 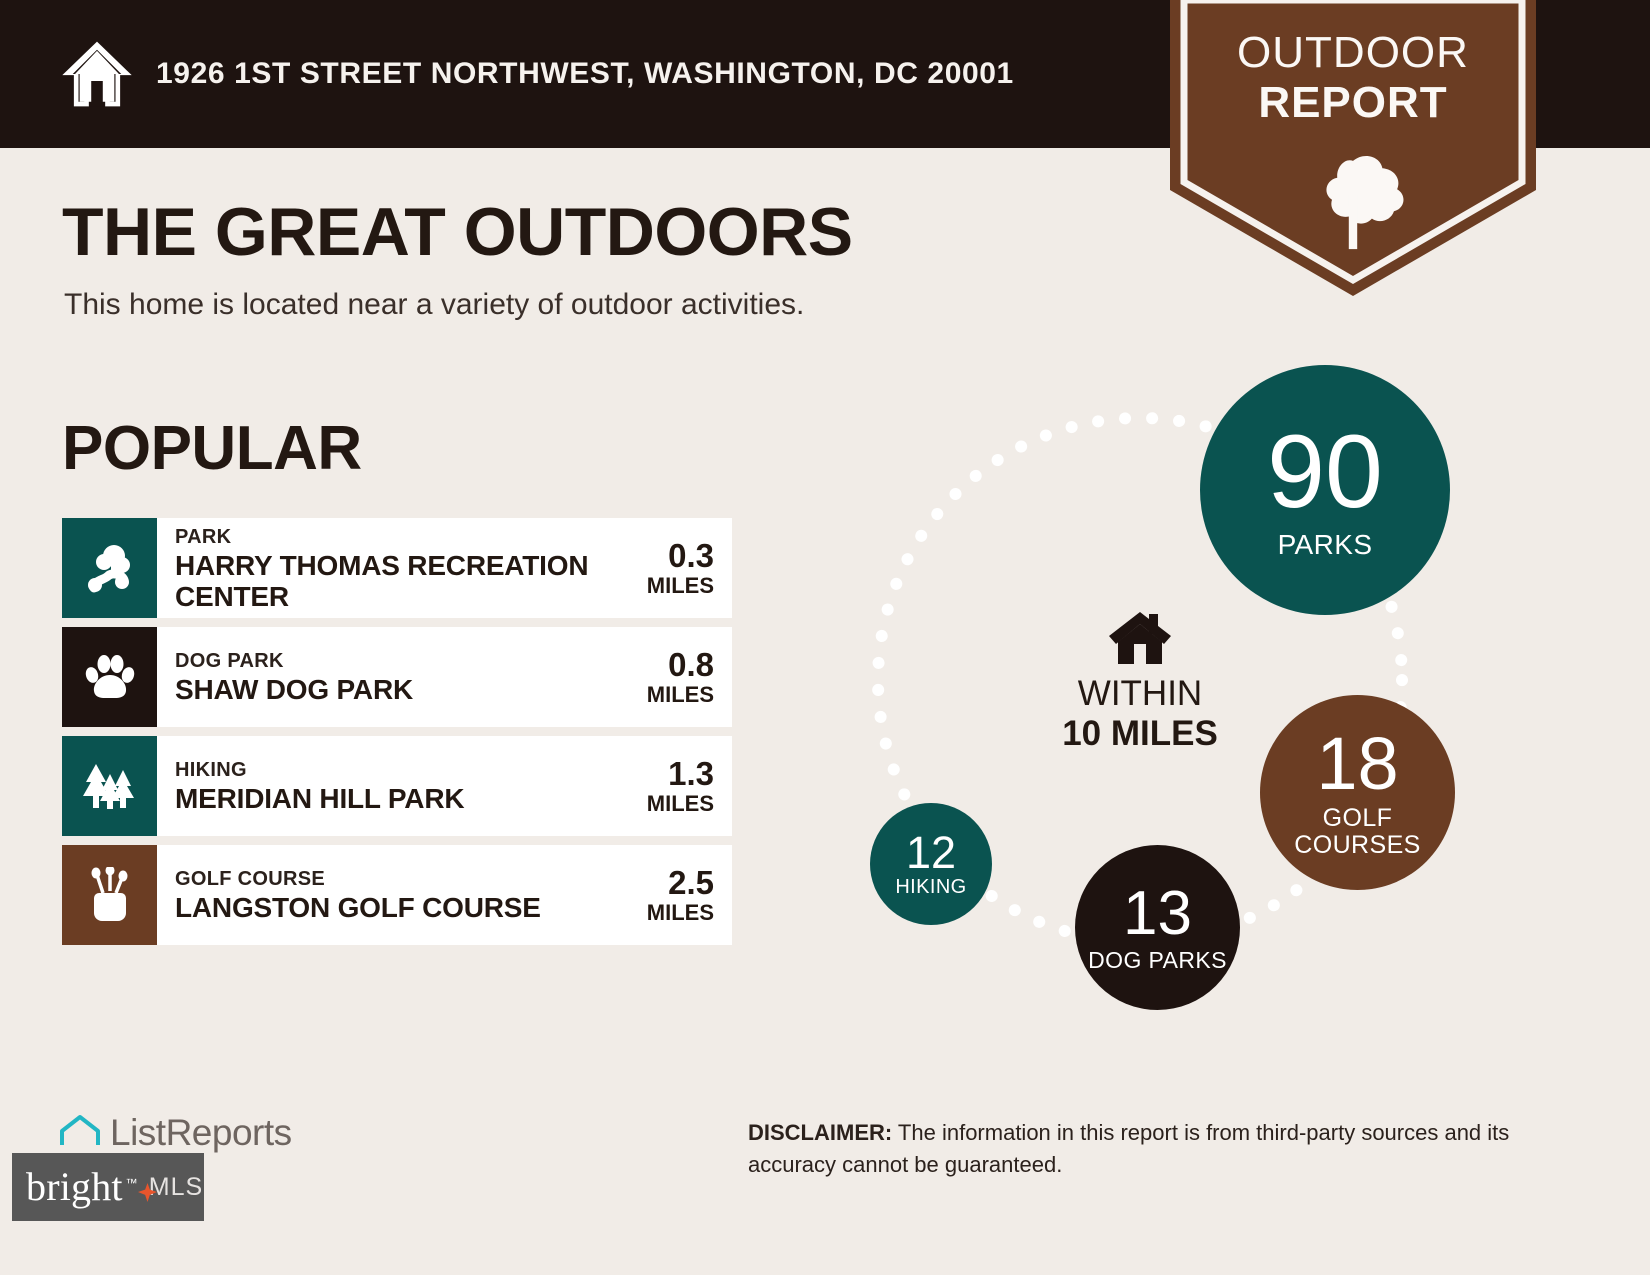 I want to click on list-item-category: GOLF COURSE, so click(x=250, y=879).